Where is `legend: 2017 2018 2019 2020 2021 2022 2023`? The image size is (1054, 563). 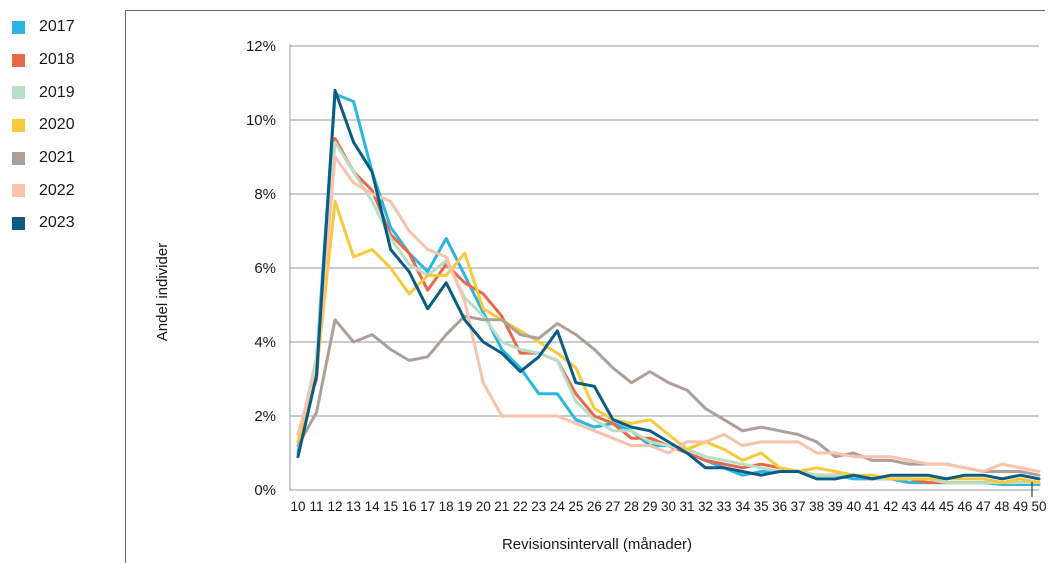 legend: 2017 2018 2019 2020 2021 2022 2023 is located at coordinates (43, 125).